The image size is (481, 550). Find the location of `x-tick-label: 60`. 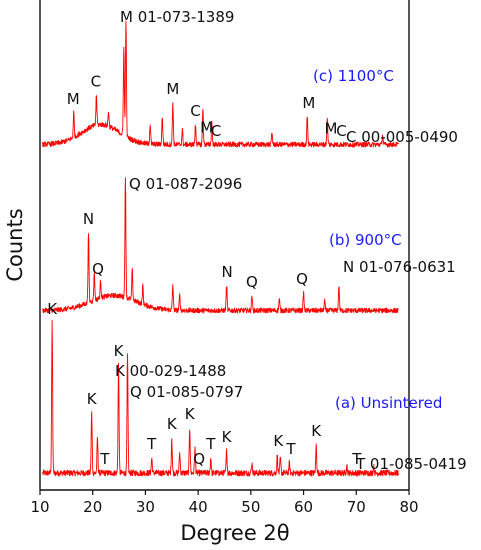

x-tick-label: 60 is located at coordinates (303, 507).